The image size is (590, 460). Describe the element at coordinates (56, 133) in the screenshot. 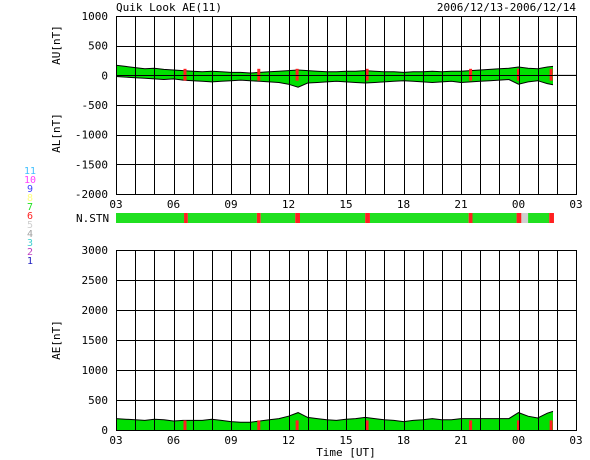

I see `al-axis-label: AL[nT]` at that location.